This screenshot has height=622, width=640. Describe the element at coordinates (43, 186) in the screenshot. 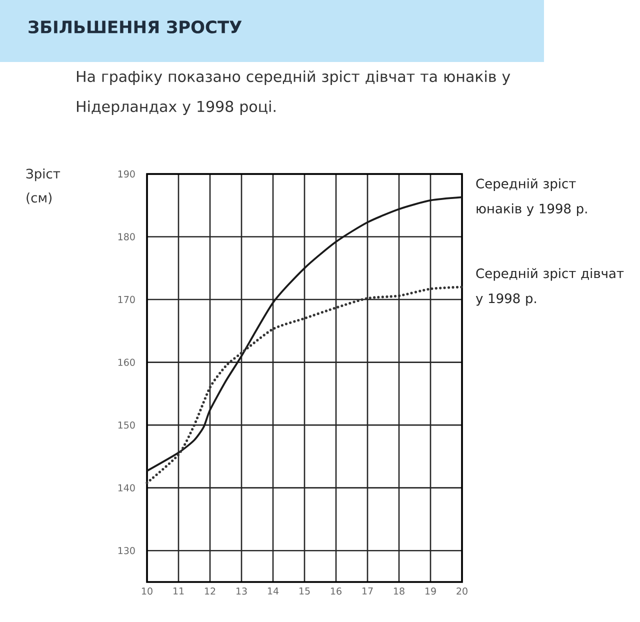

I see `y-axis-title: Зріст (см)` at that location.